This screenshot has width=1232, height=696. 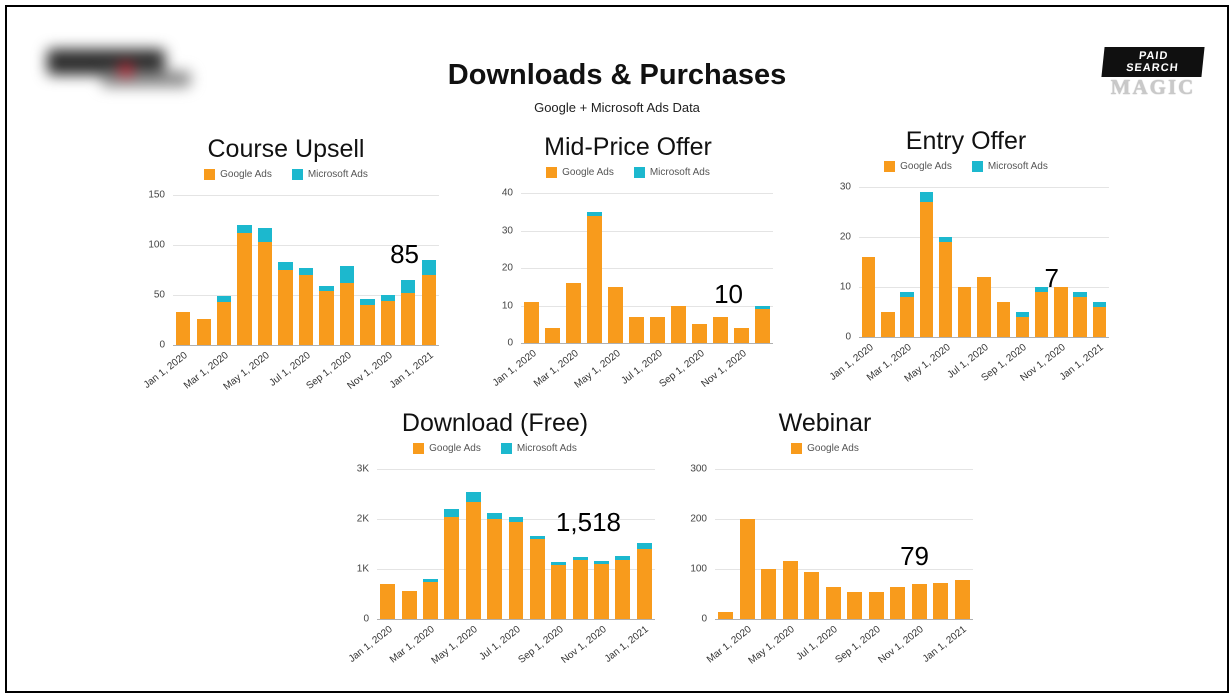 I want to click on chart-annotation: 85, so click(x=404, y=254).